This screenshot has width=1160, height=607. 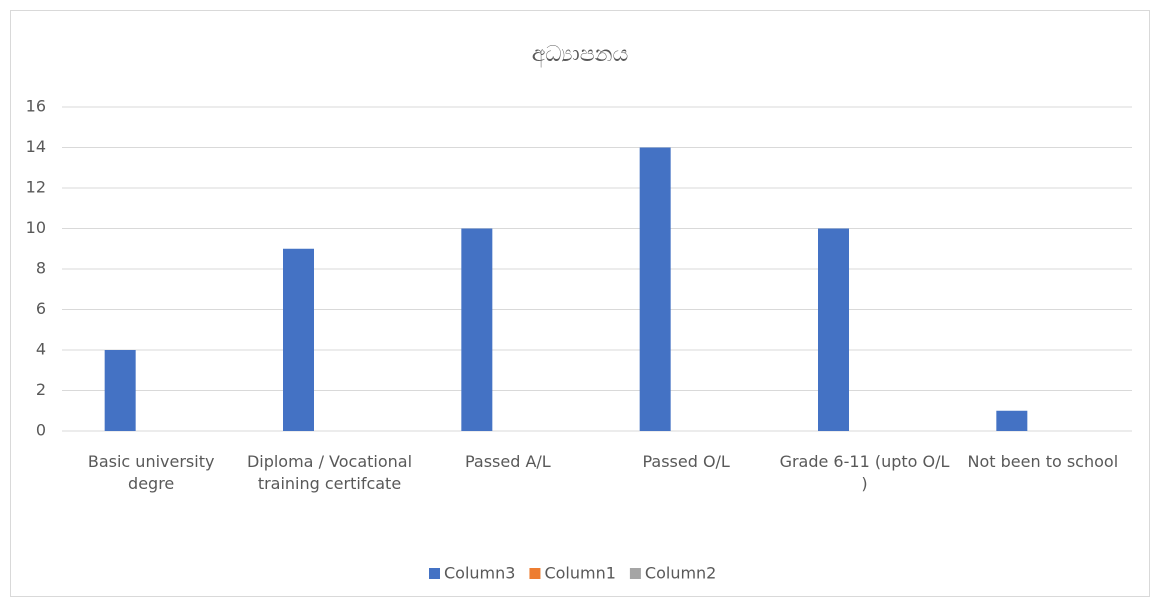 What do you see at coordinates (864, 472) in the screenshot?
I see `x-tick-label: Grade 6-11 (upto O/L )` at bounding box center [864, 472].